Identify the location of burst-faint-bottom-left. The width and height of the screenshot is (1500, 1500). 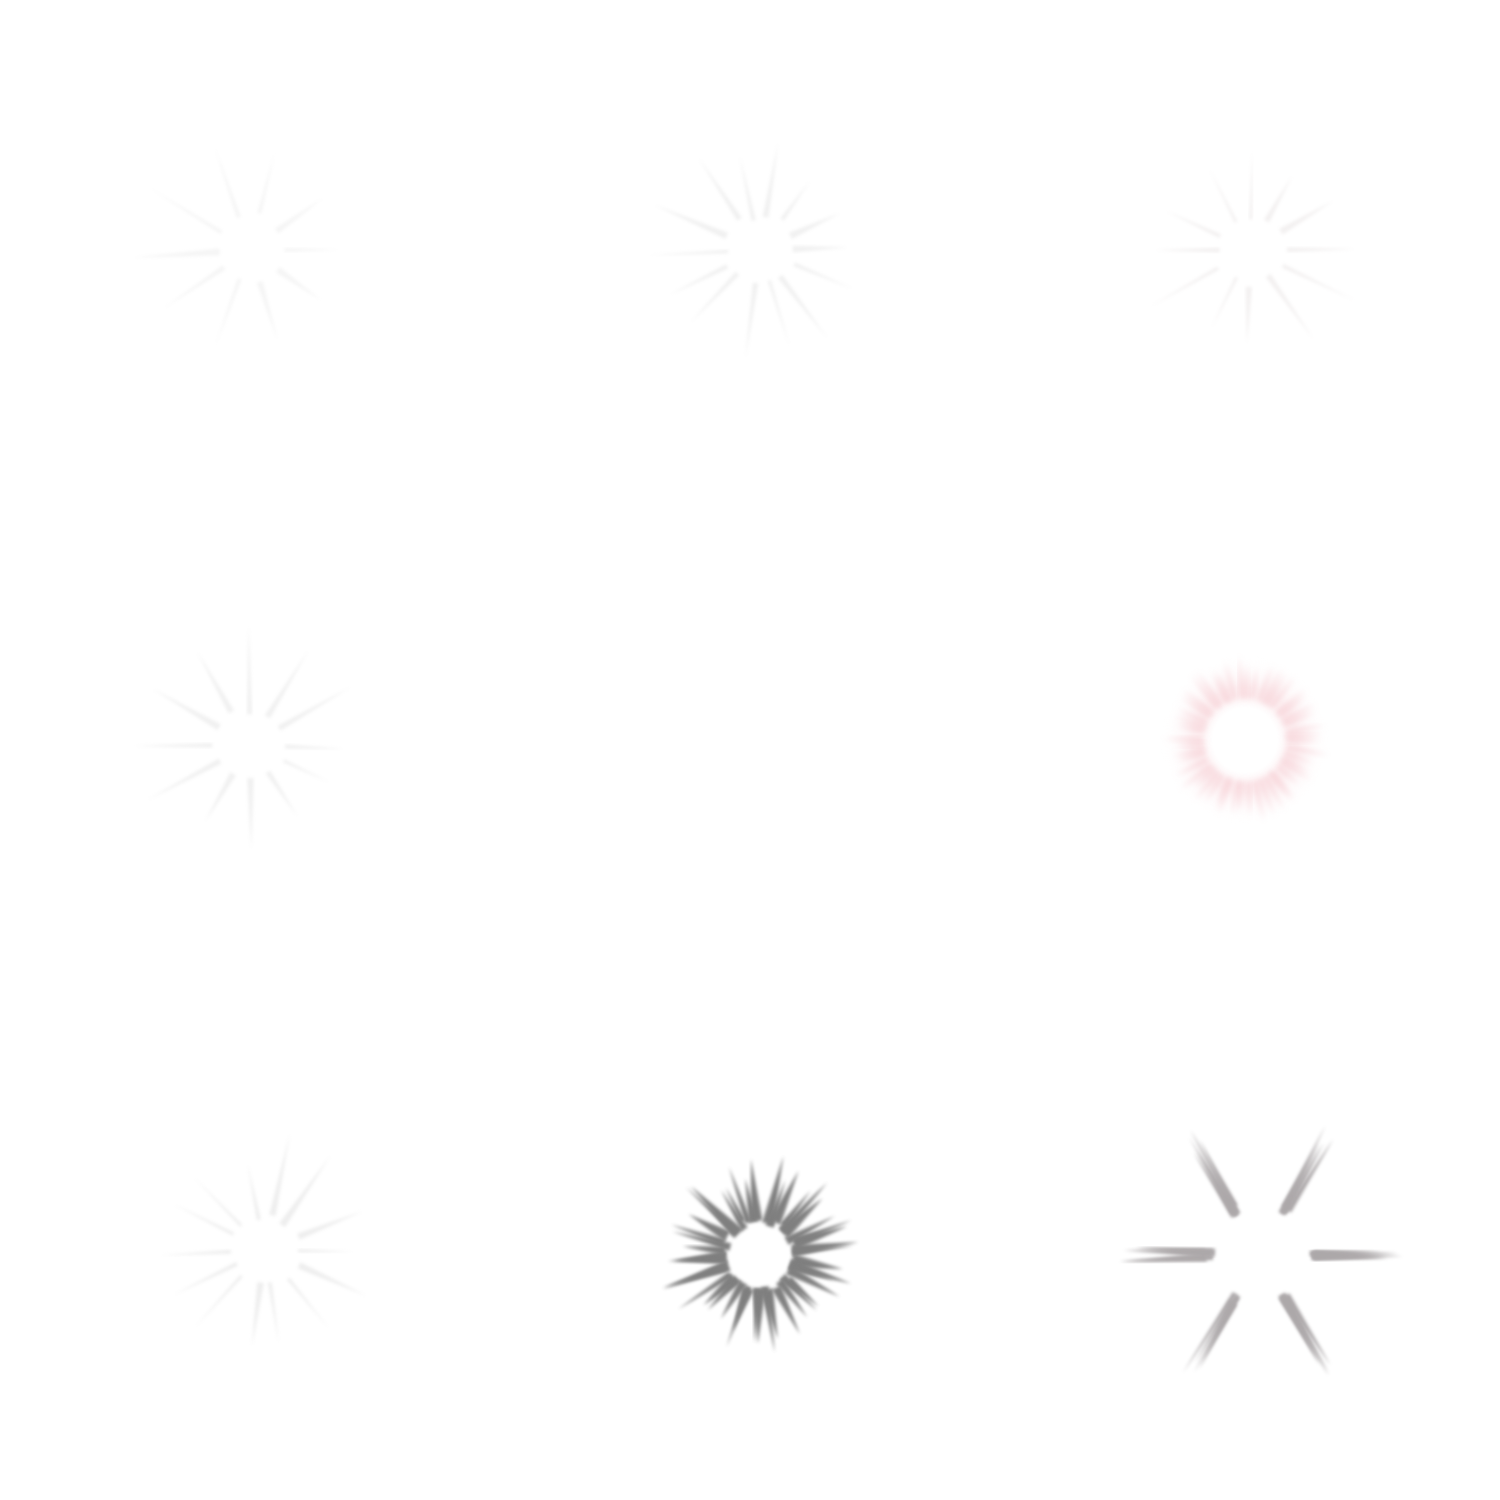
(263, 1240).